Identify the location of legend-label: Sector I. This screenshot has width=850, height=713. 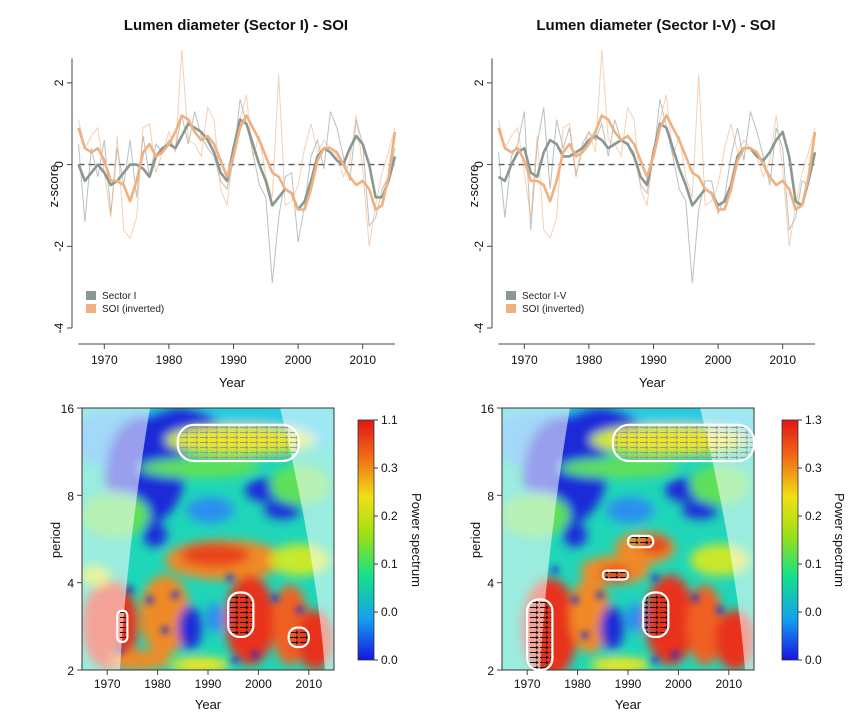
(119, 296).